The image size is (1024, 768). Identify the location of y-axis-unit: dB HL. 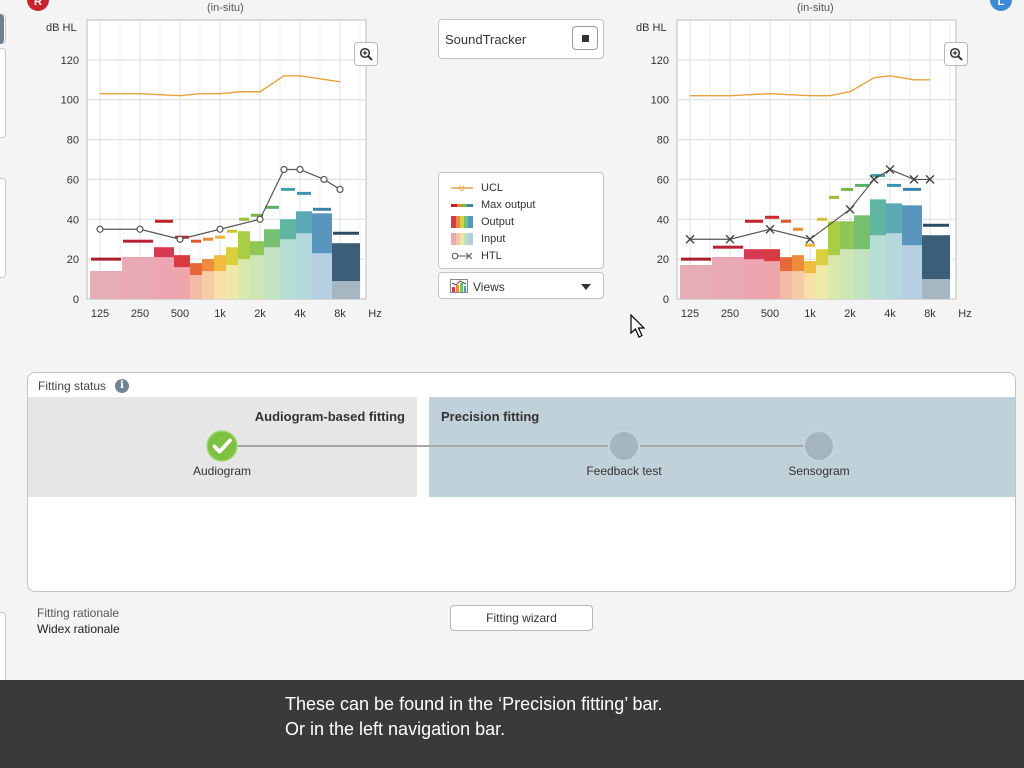
(651, 28).